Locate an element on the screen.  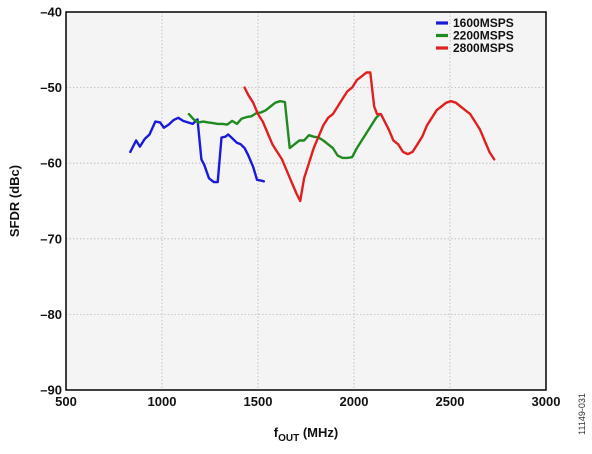
y-tick-label: –80 is located at coordinates (51, 314).